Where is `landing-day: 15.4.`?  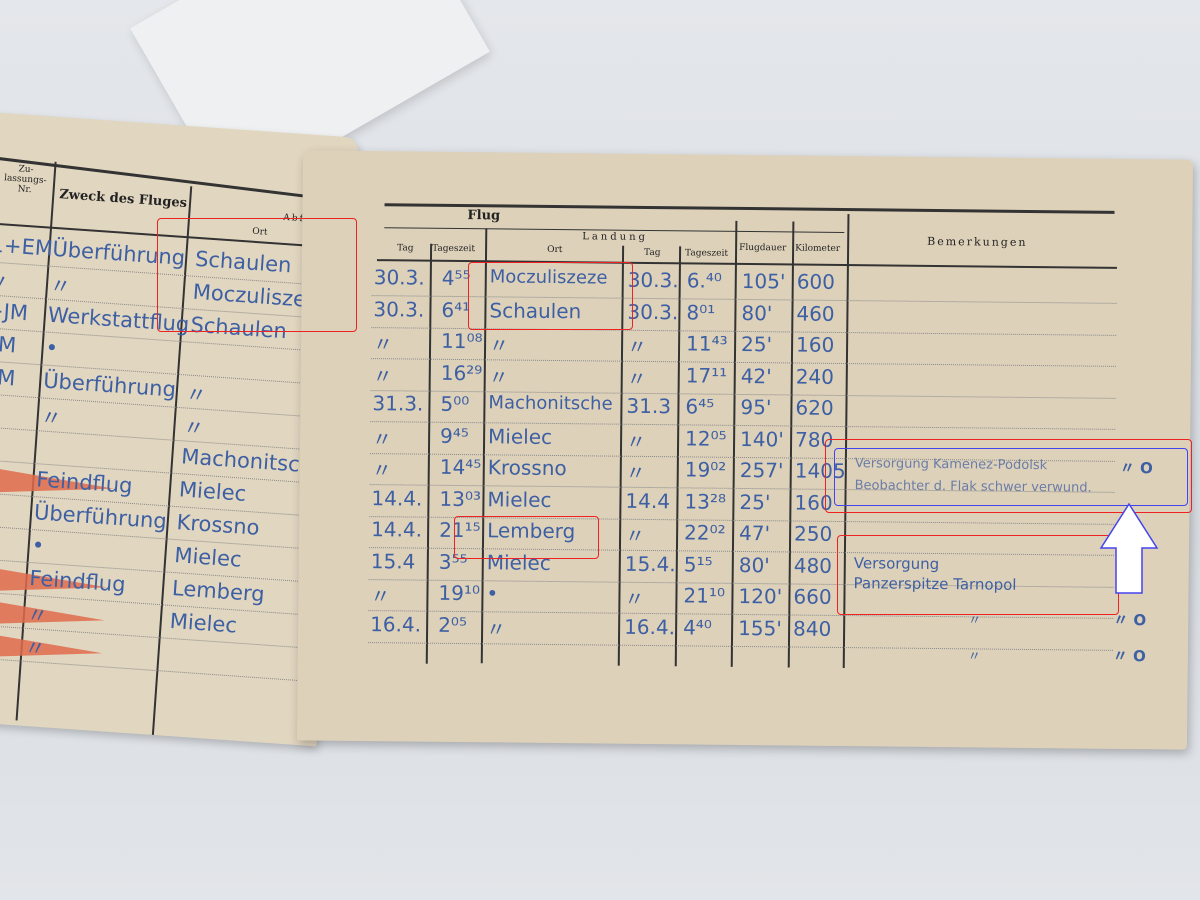 landing-day: 15.4. is located at coordinates (650, 563).